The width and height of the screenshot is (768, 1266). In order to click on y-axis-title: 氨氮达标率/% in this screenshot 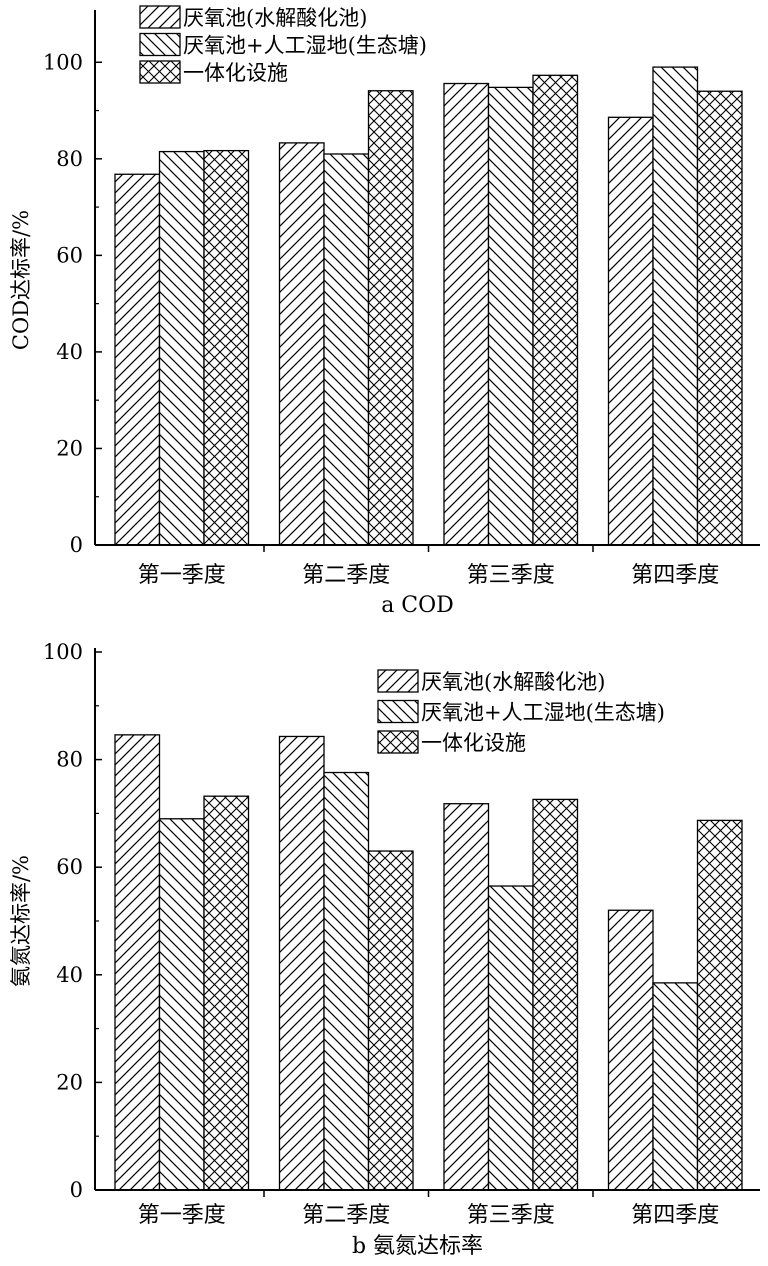, I will do `click(21, 921)`.